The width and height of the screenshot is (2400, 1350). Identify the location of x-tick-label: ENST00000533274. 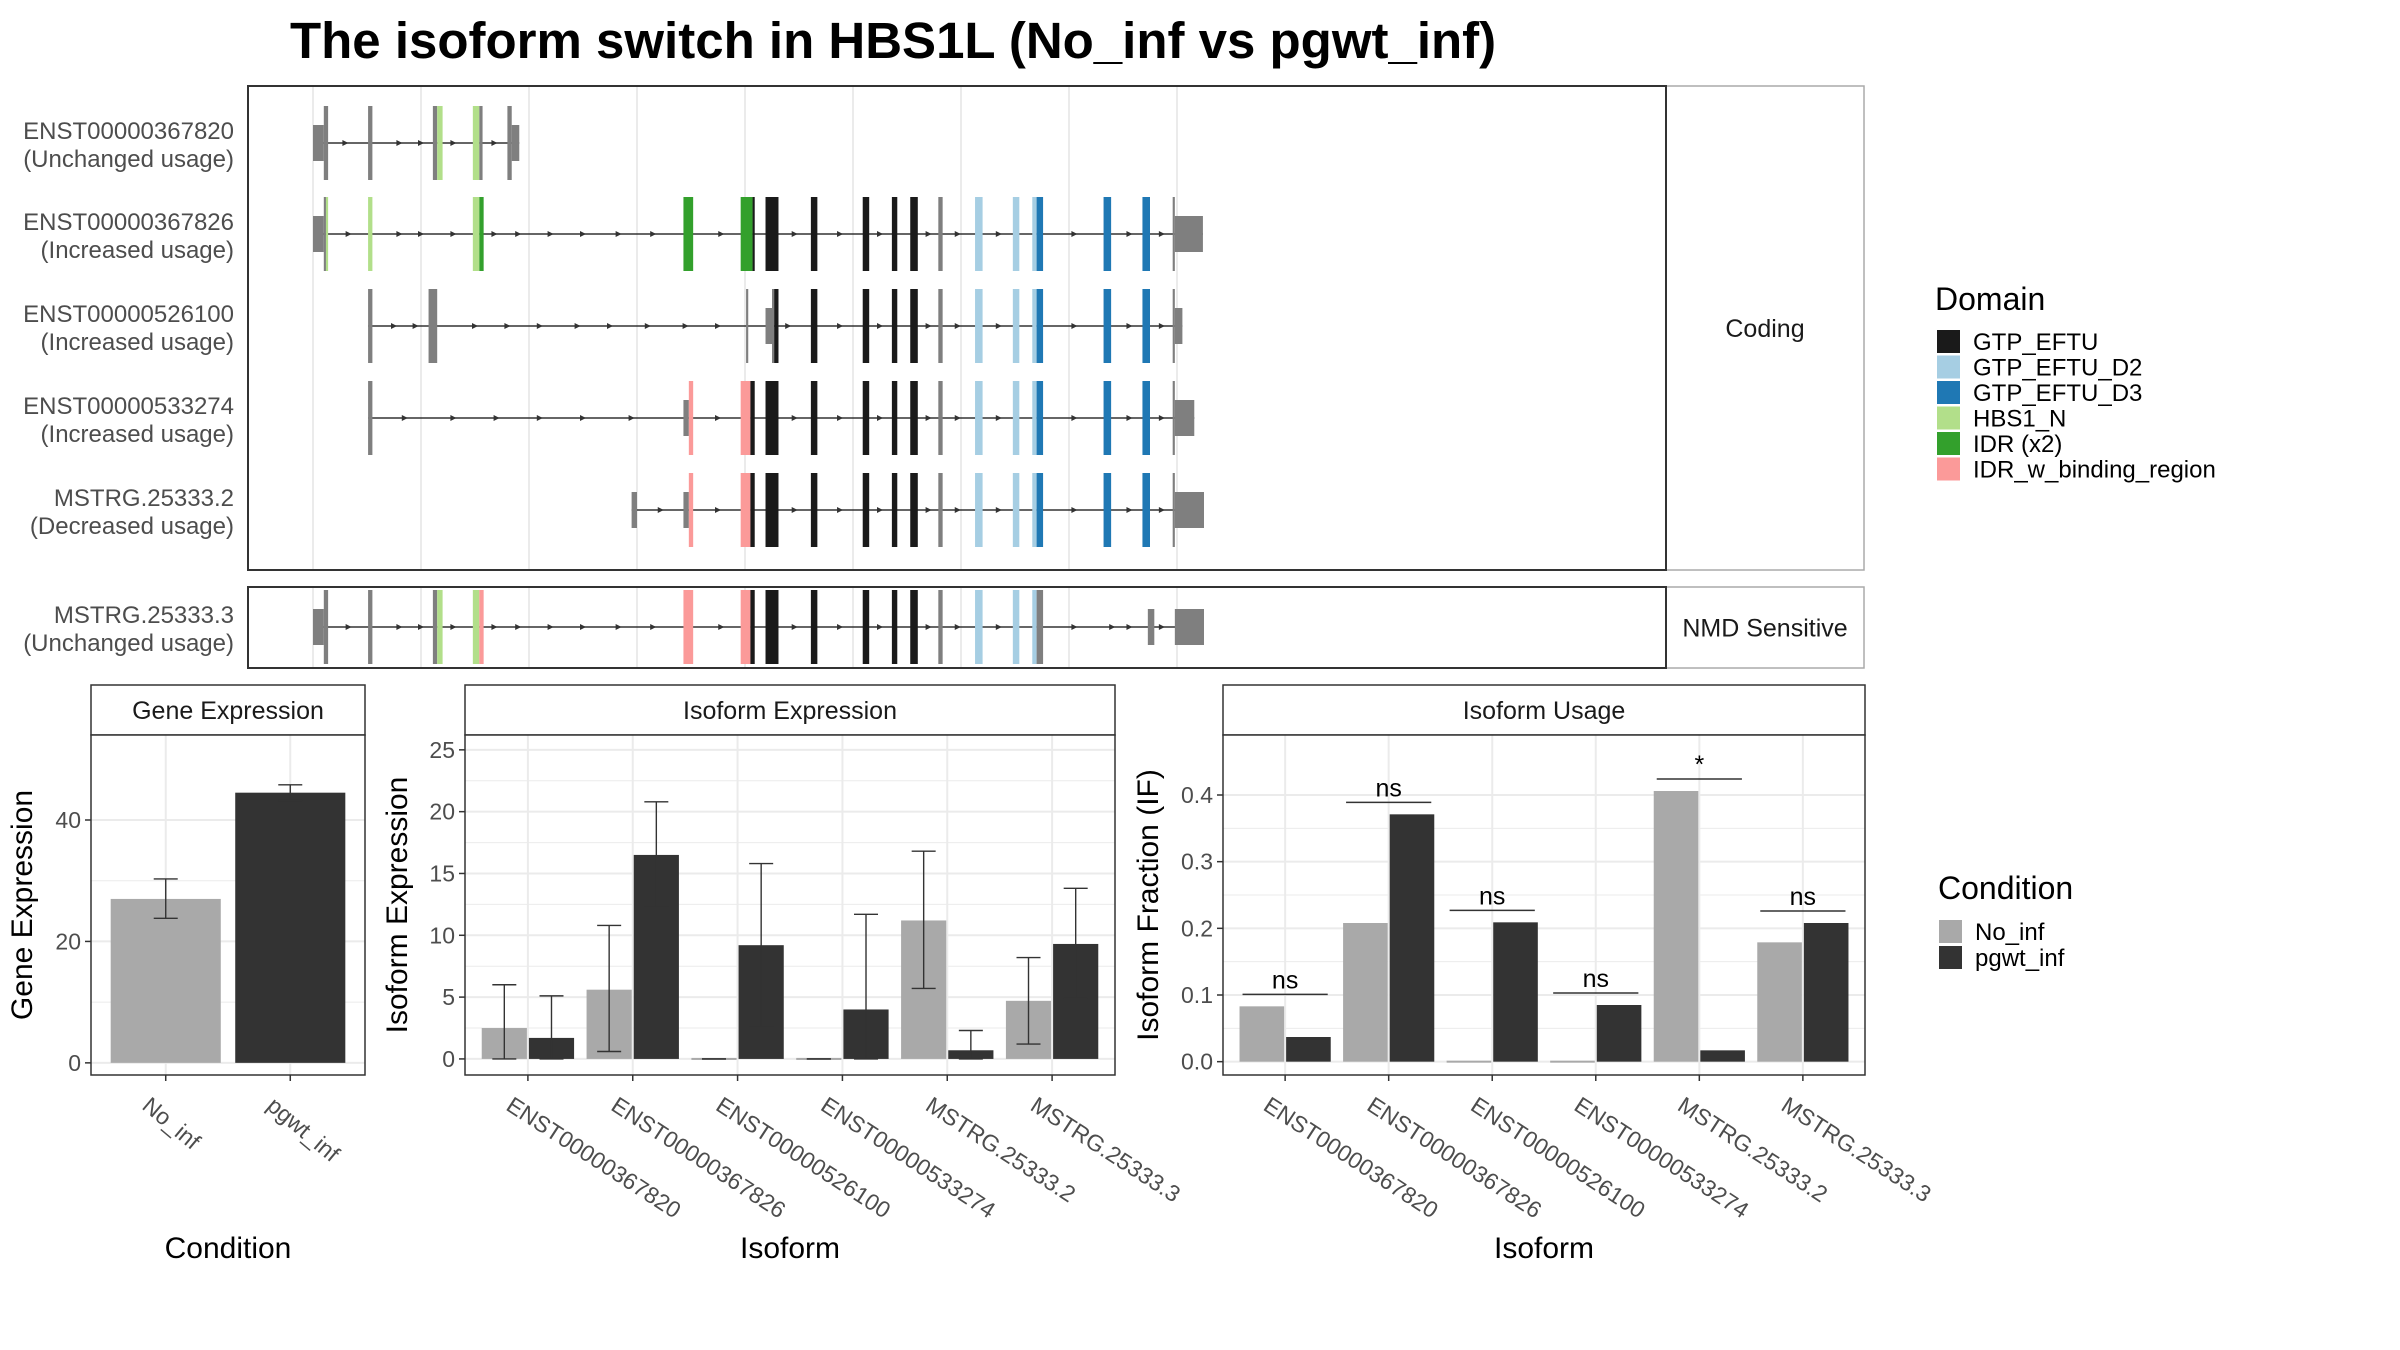
(909, 1157).